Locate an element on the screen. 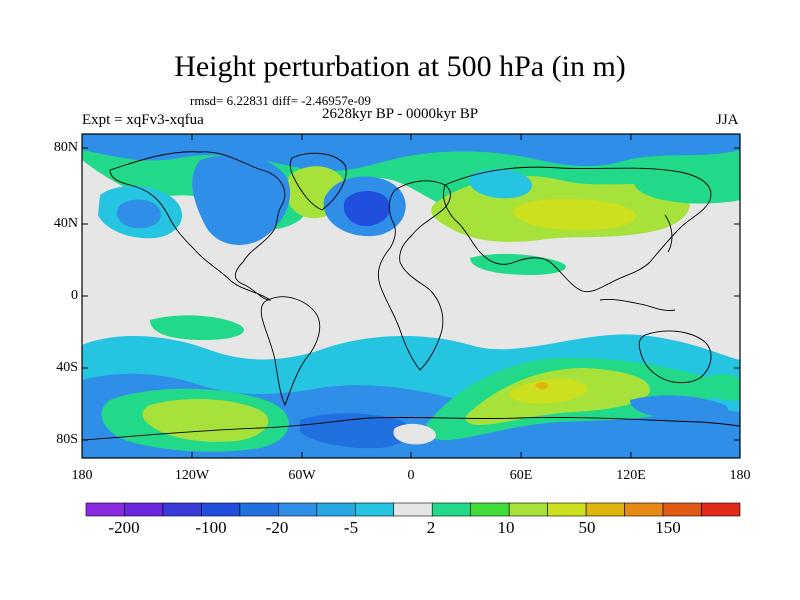  lon-label: 60E is located at coordinates (521, 475).